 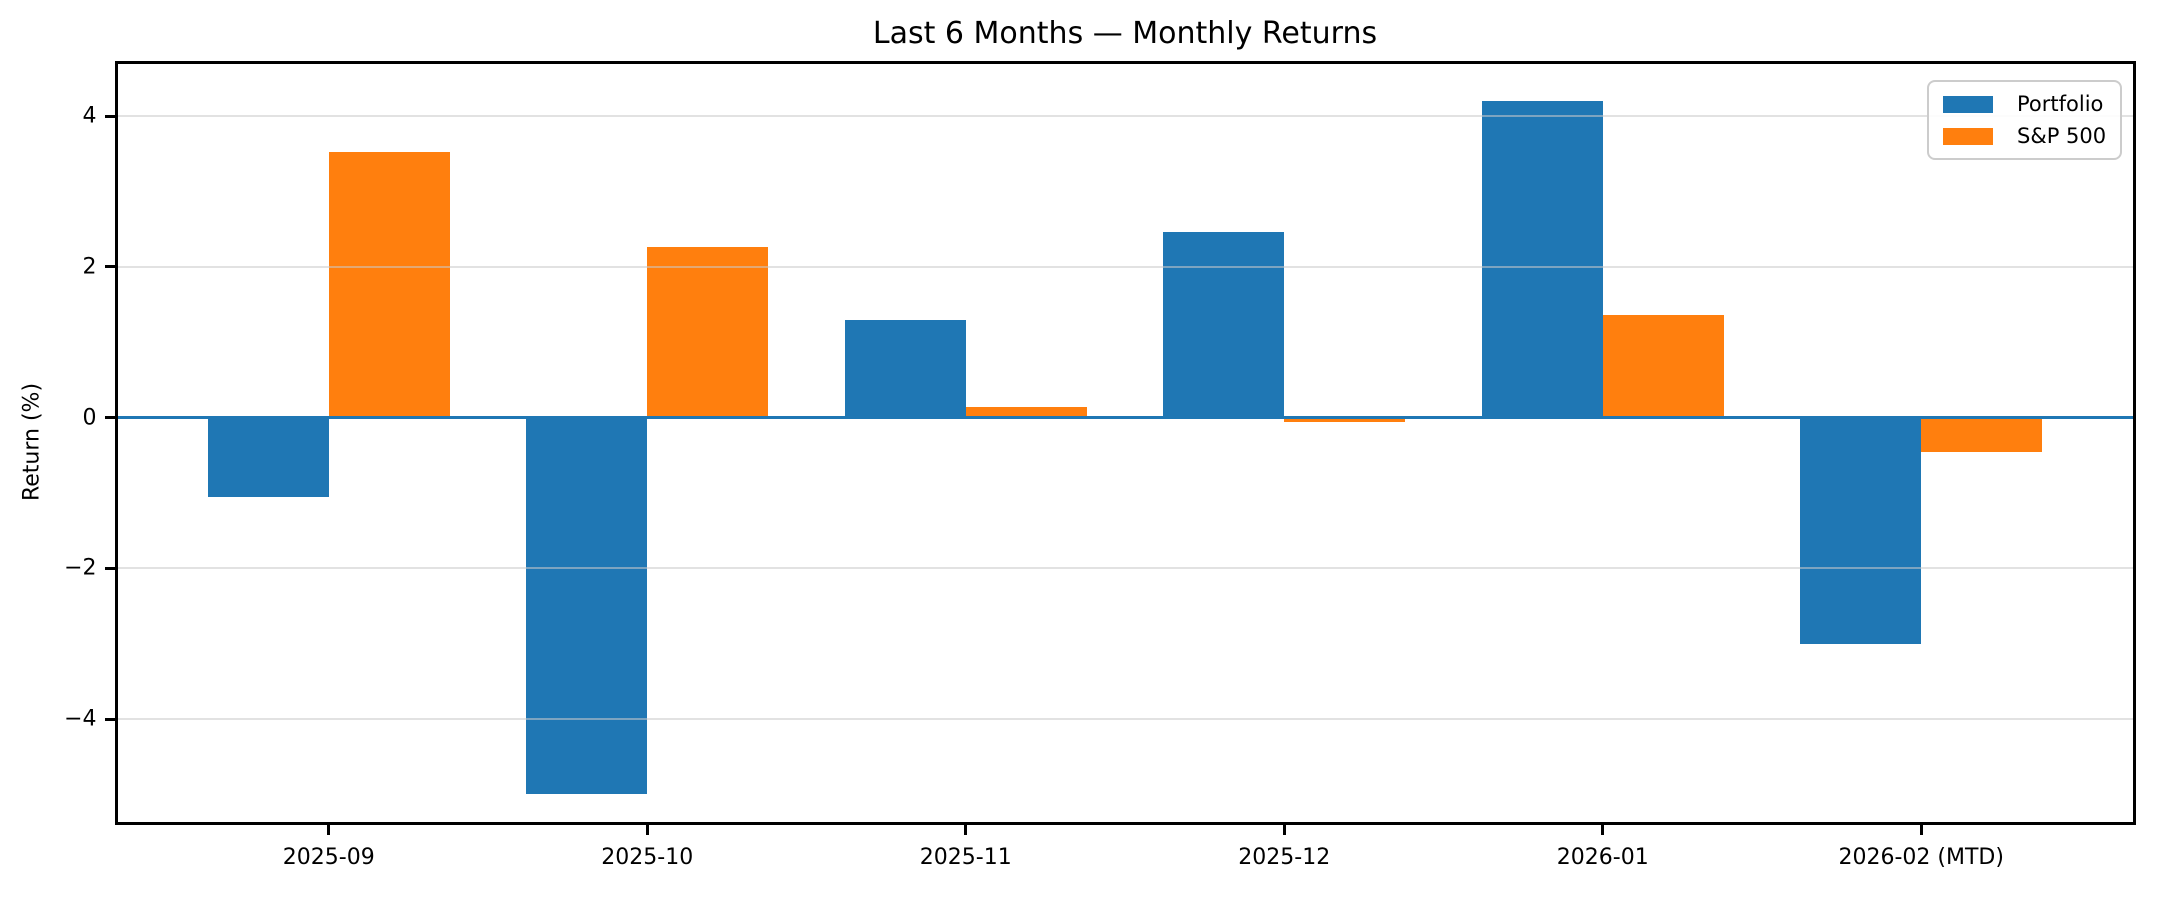 I want to click on gridline-y--2, so click(x=1125, y=568).